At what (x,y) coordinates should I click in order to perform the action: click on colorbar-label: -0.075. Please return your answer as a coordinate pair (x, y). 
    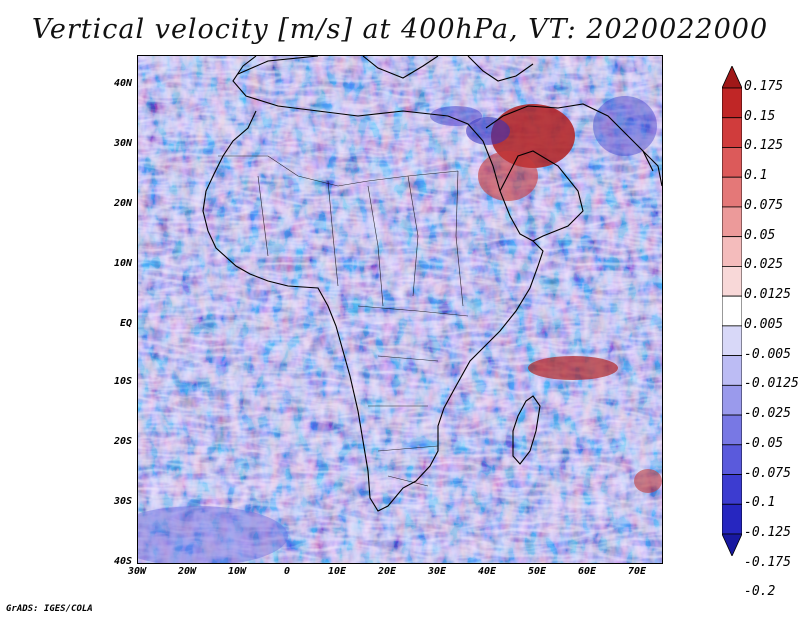
    Looking at the image, I should click on (767, 473).